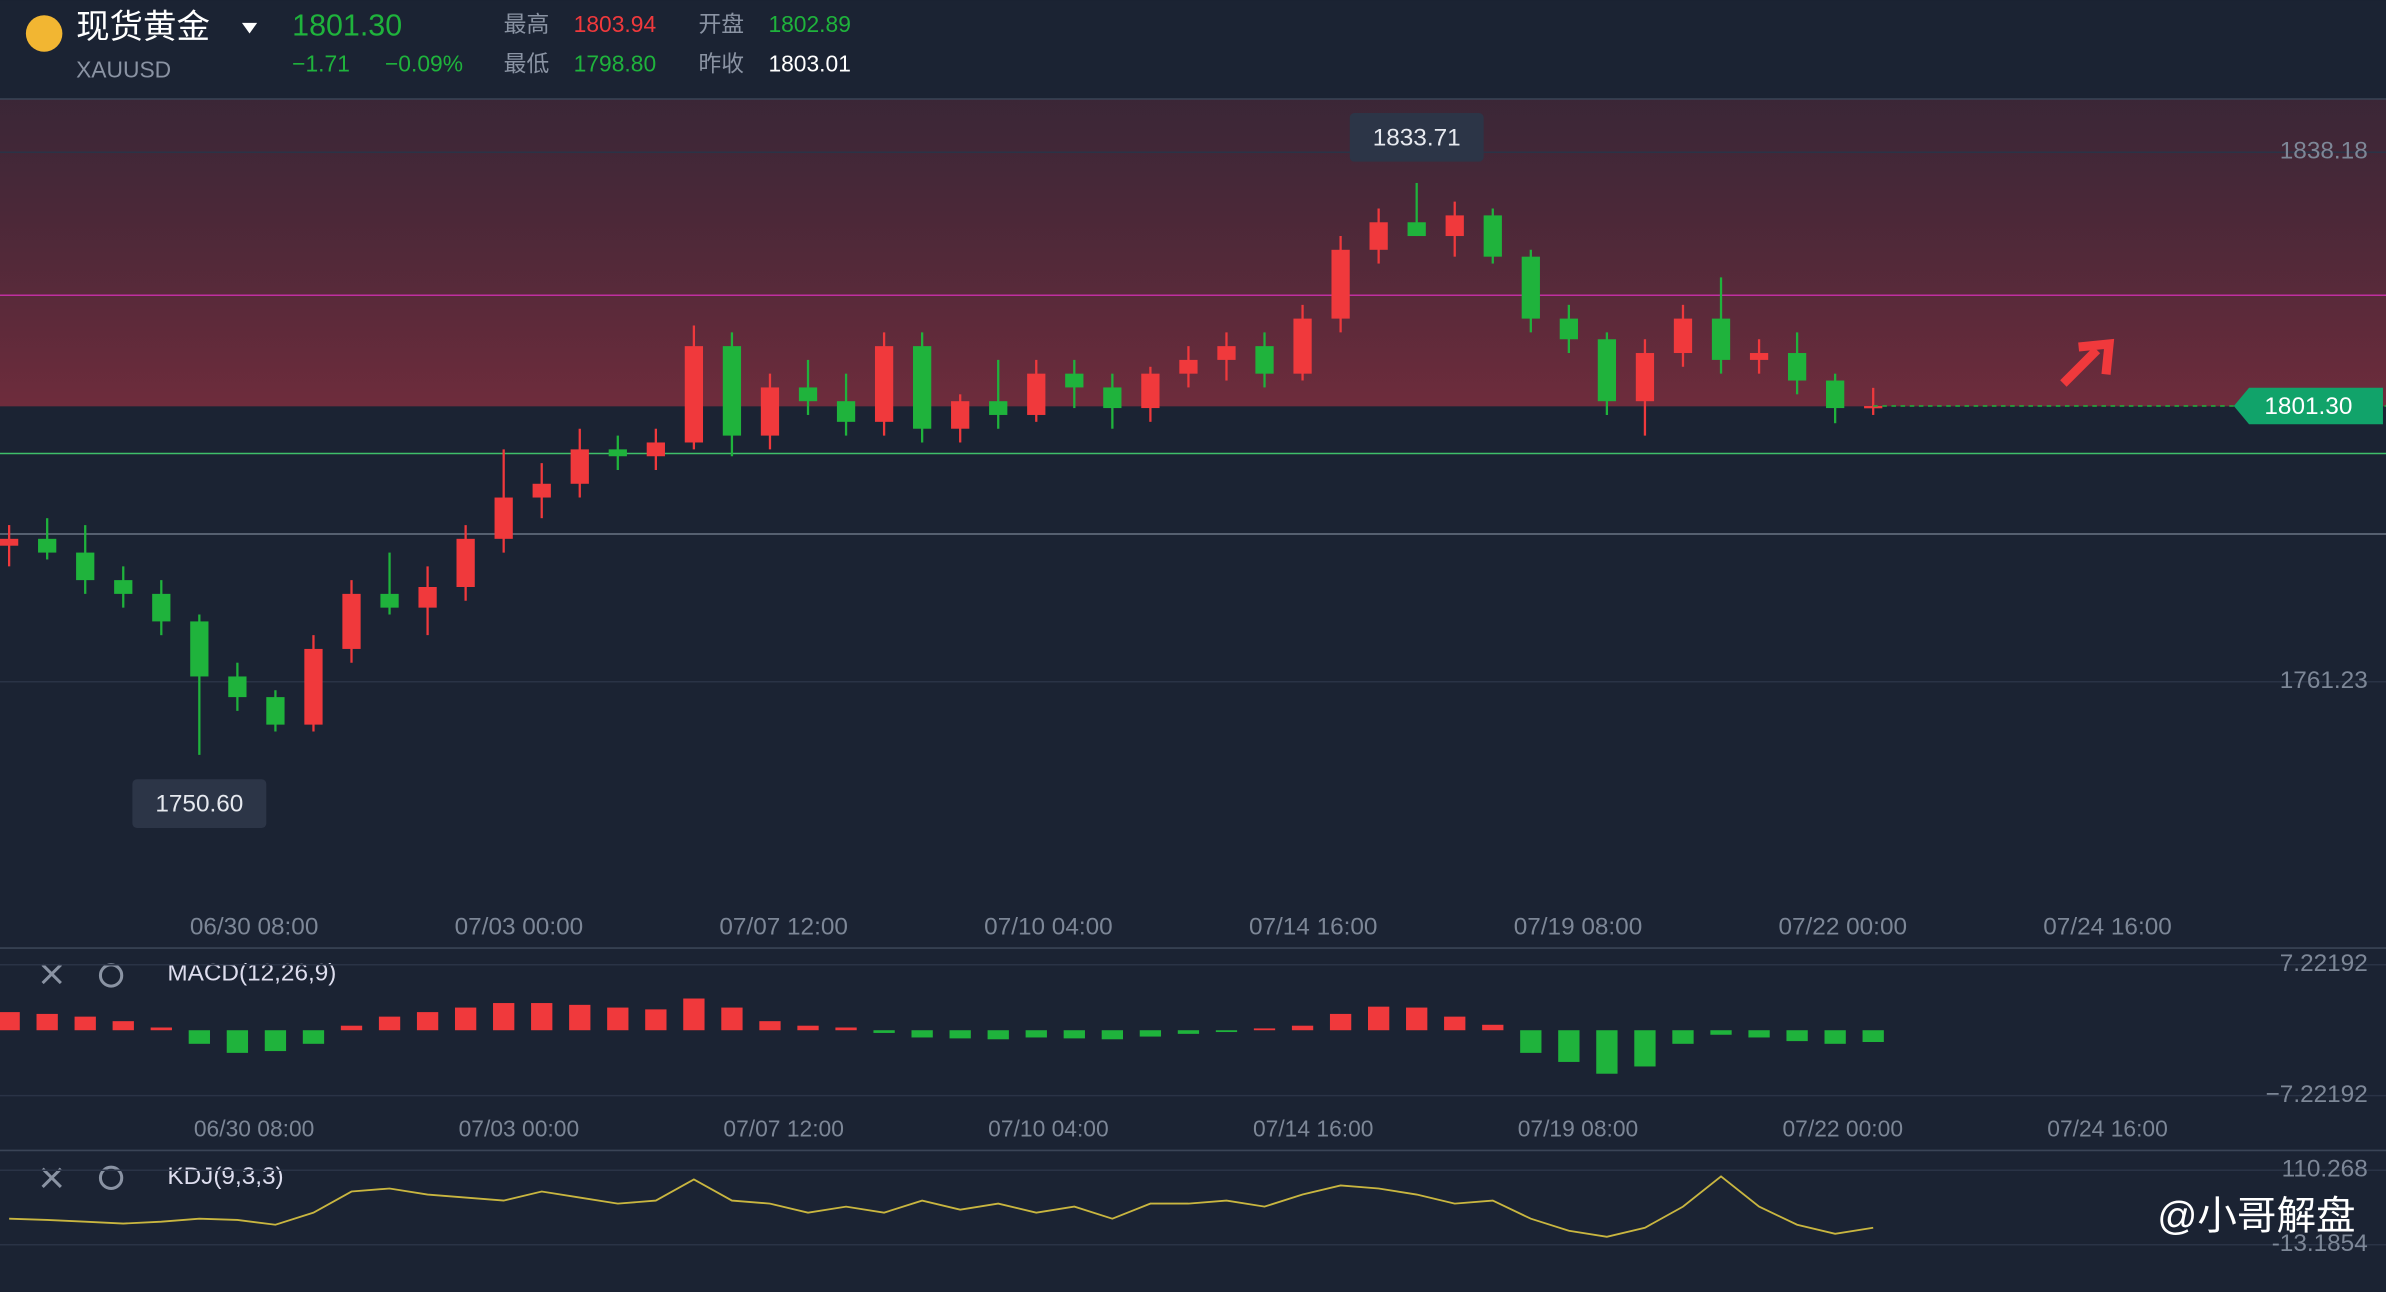  Describe the element at coordinates (941, 1206) in the screenshot. I see `kdj-line` at that location.